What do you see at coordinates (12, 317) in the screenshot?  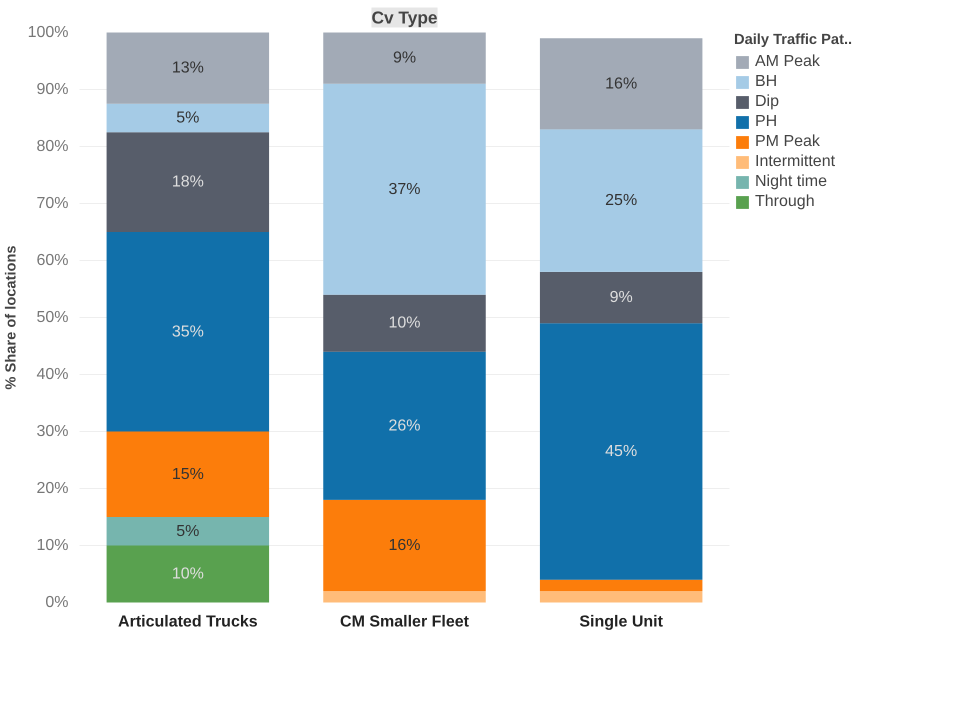 I see `y-axis-title: % Share of locations` at bounding box center [12, 317].